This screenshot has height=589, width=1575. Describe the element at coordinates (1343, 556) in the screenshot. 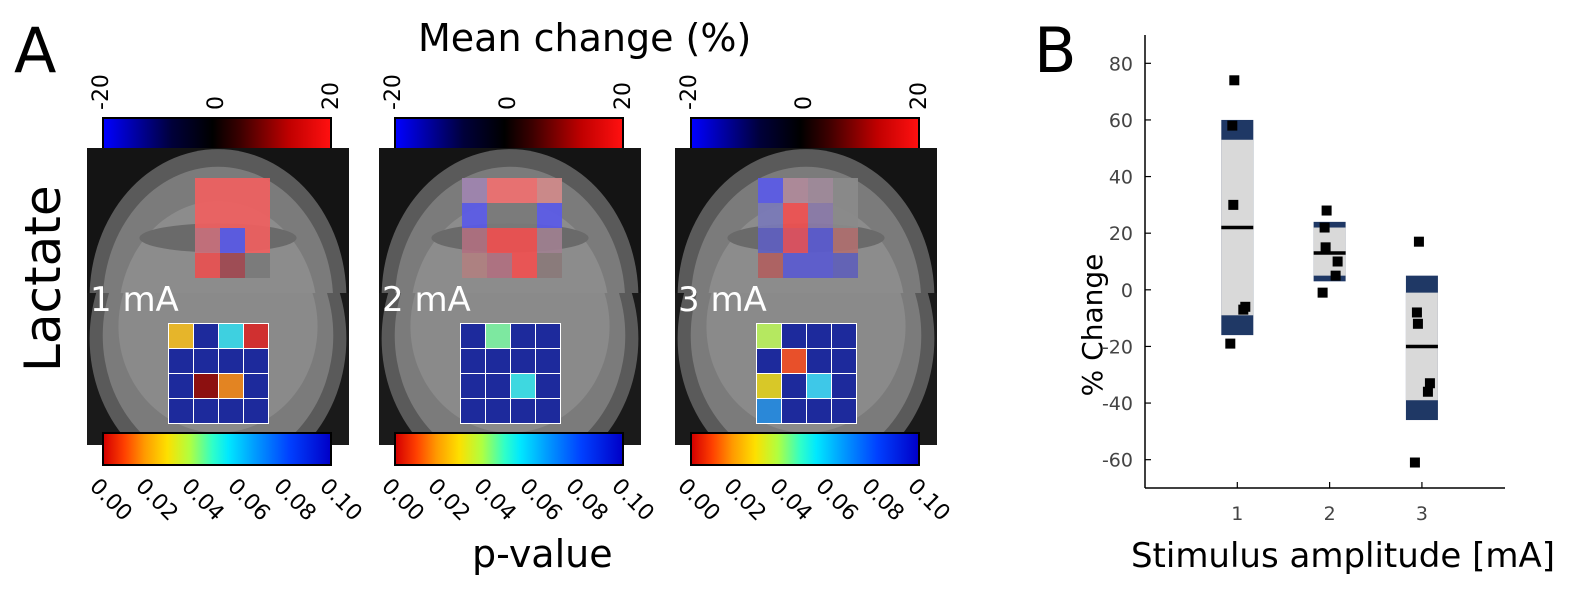

I see `x-axis-label: Stimulus amplitude [mA]` at that location.